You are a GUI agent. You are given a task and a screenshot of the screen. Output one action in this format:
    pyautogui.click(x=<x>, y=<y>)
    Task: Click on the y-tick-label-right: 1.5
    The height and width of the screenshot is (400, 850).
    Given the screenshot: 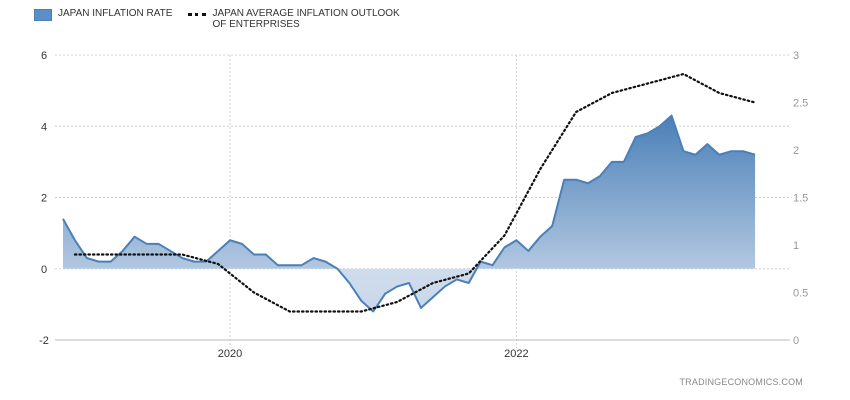 What is the action you would take?
    pyautogui.click(x=800, y=199)
    